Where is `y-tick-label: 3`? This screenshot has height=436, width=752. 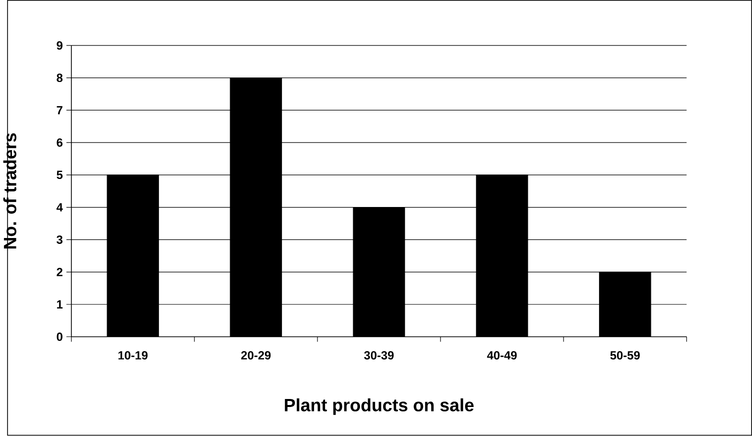 y-tick-label: 3 is located at coordinates (59, 240).